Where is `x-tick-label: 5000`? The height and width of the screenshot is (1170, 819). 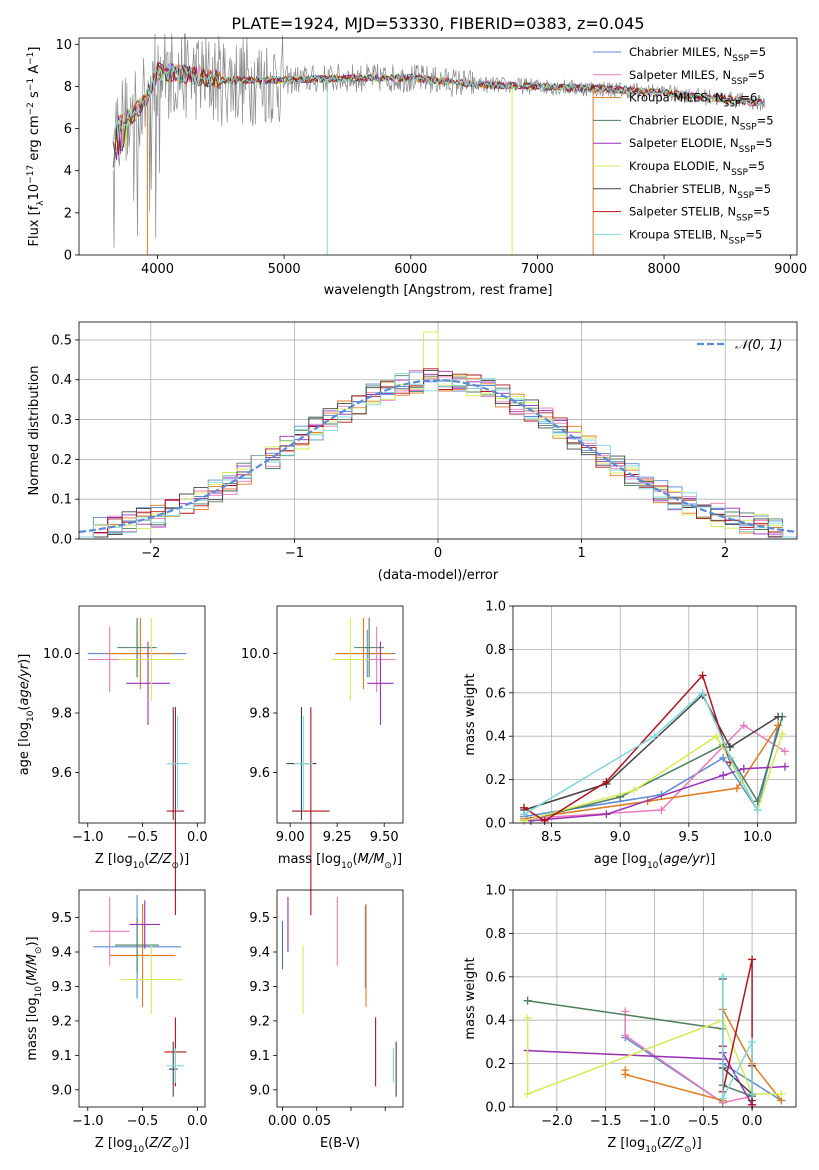 x-tick-label: 5000 is located at coordinates (284, 269).